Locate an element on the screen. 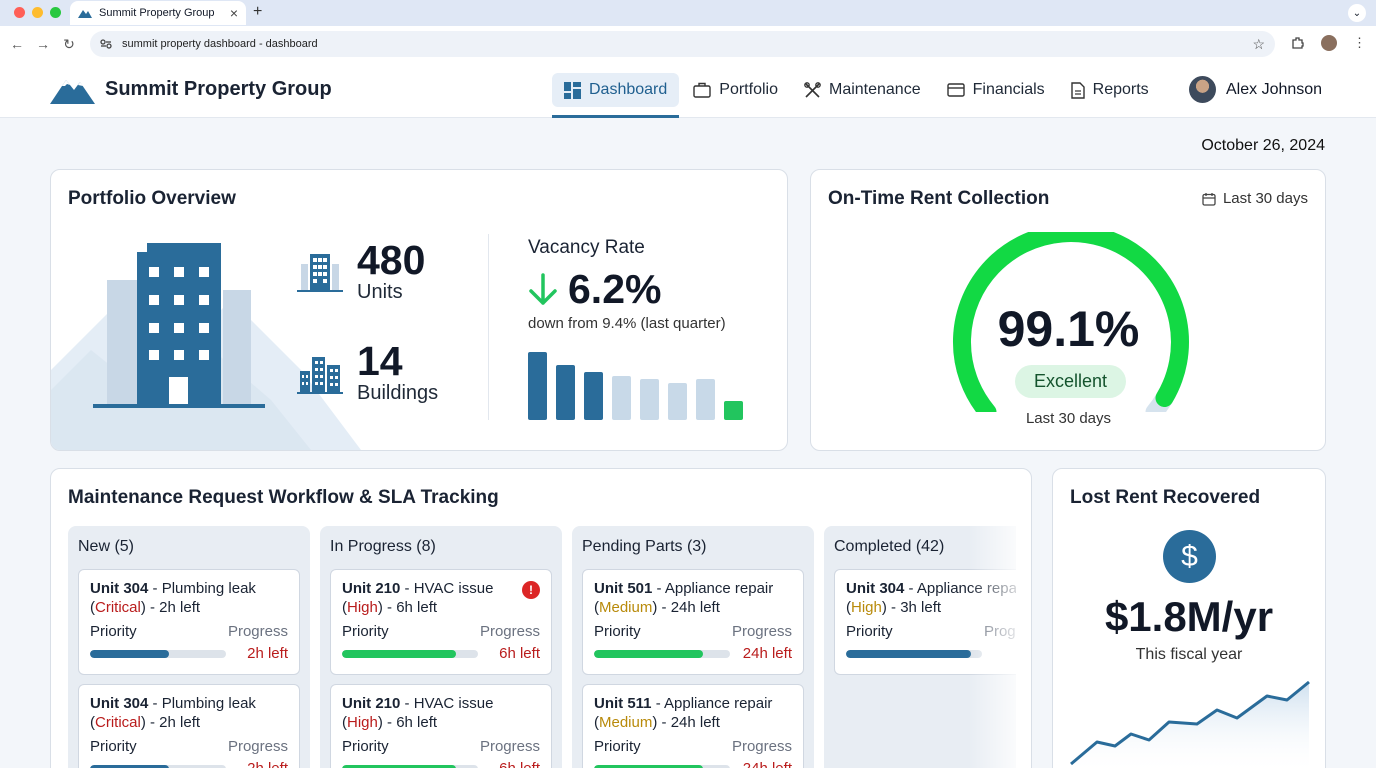 This screenshot has width=1376, height=768. browser-tab: Summit Property Group × is located at coordinates (158, 13).